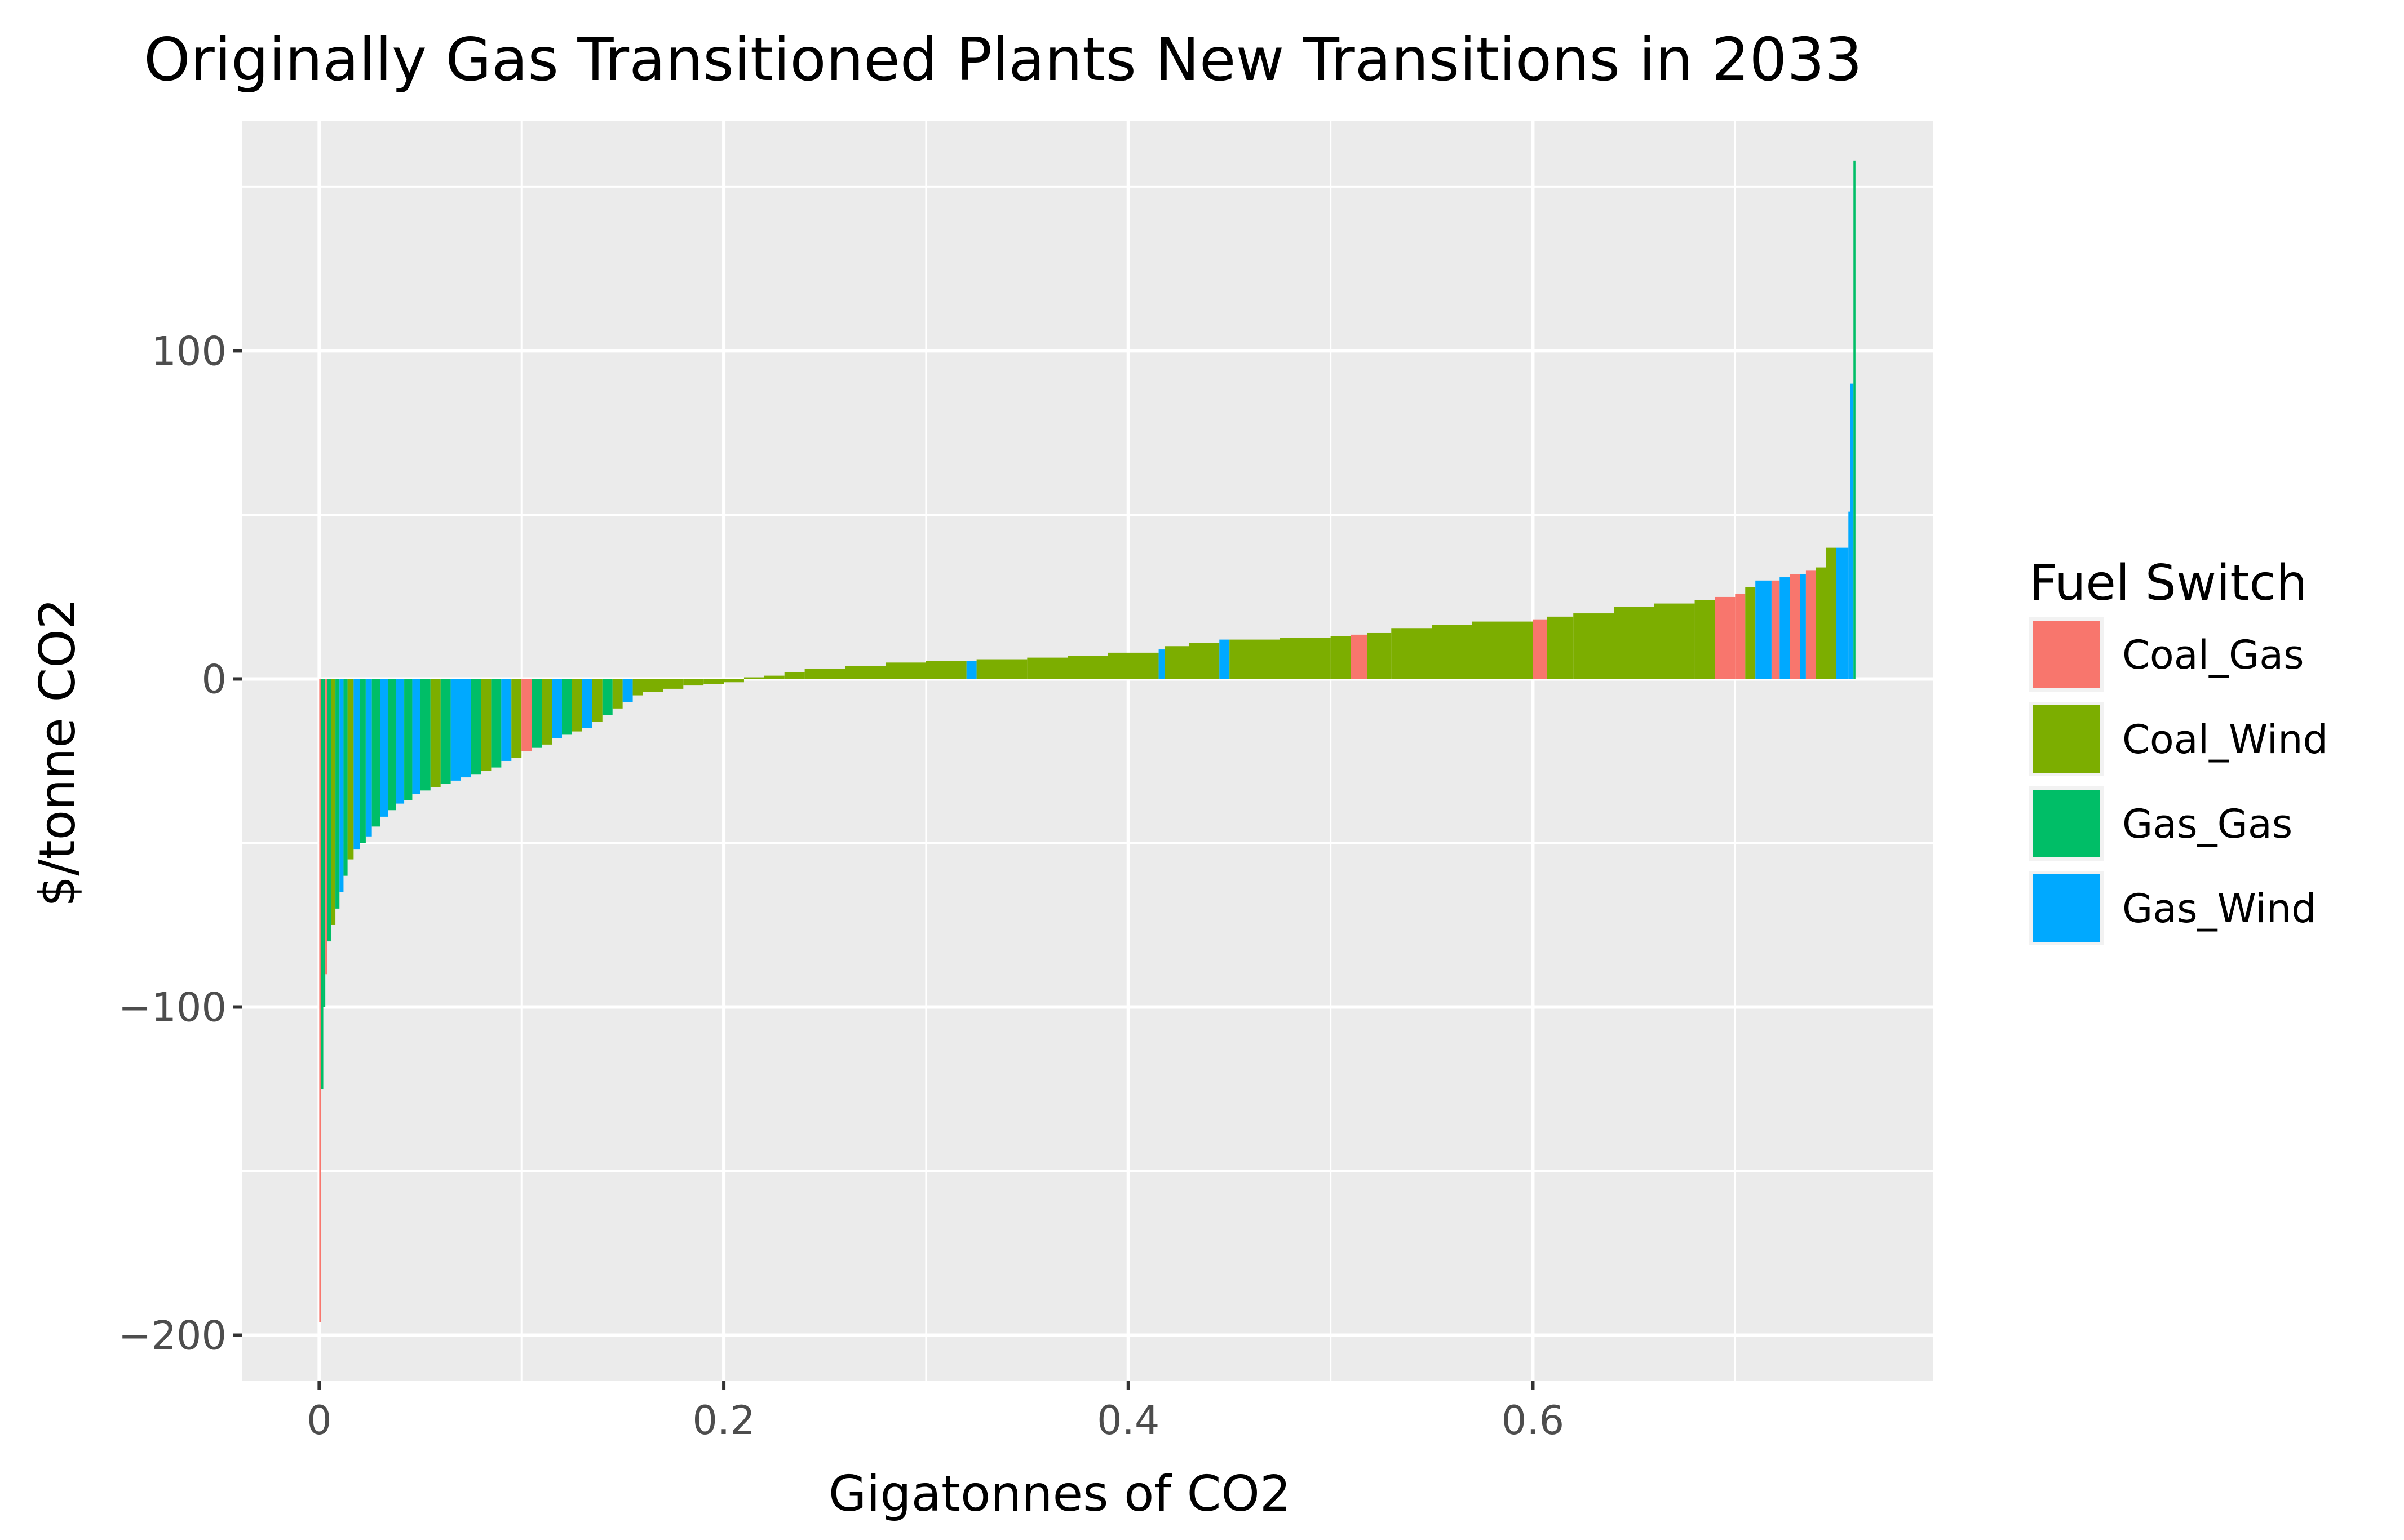  What do you see at coordinates (180, 844) in the screenshot?
I see `y-axis: −200 −100 0 100` at bounding box center [180, 844].